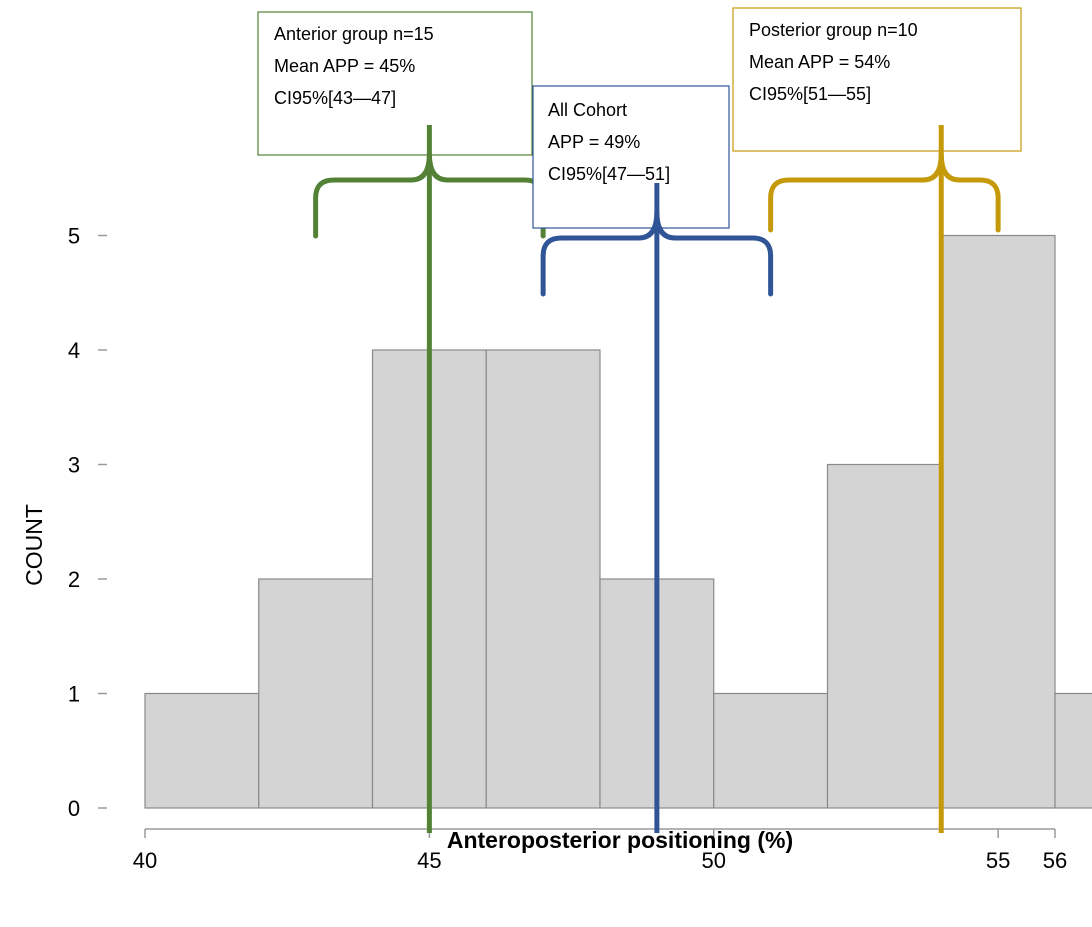  What do you see at coordinates (714, 860) in the screenshot?
I see `x-tick-label: 50` at bounding box center [714, 860].